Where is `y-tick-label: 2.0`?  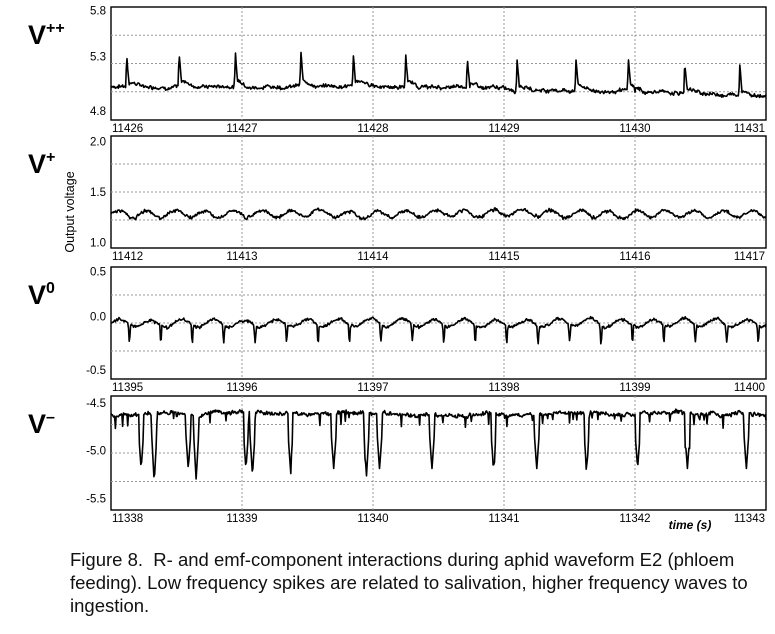
y-tick-label: 2.0 is located at coordinates (98, 143).